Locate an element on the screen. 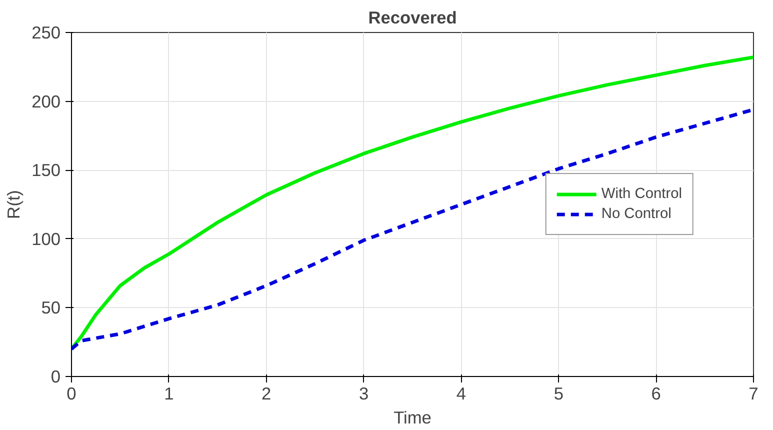 The height and width of the screenshot is (430, 773). x-tick-label: 2 is located at coordinates (267, 394).